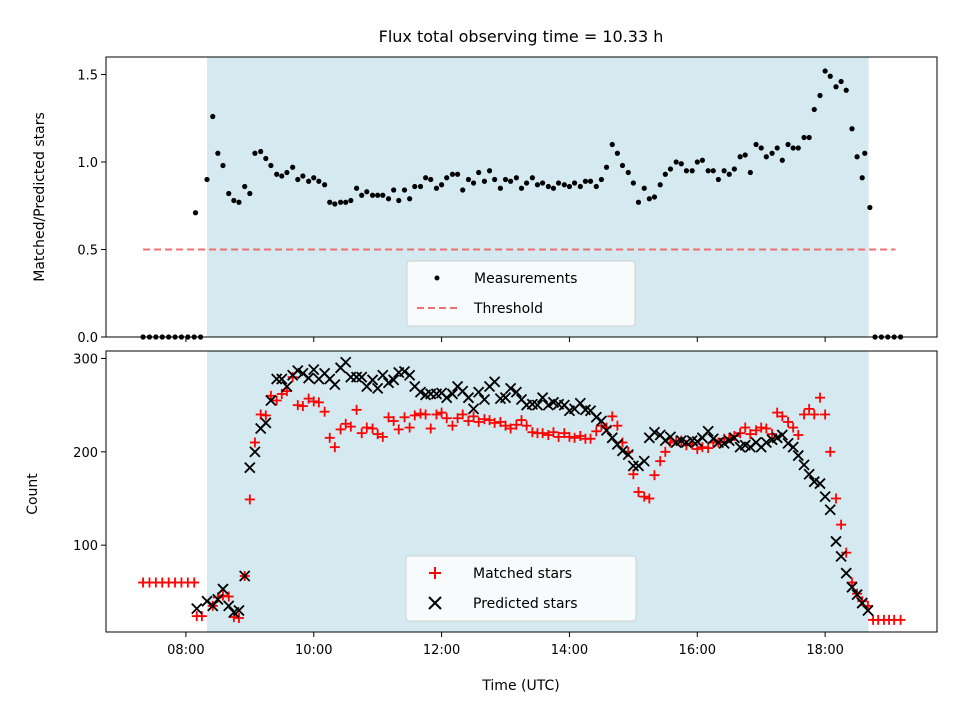  Describe the element at coordinates (521, 293) in the screenshot. I see `top-legend-box` at that location.